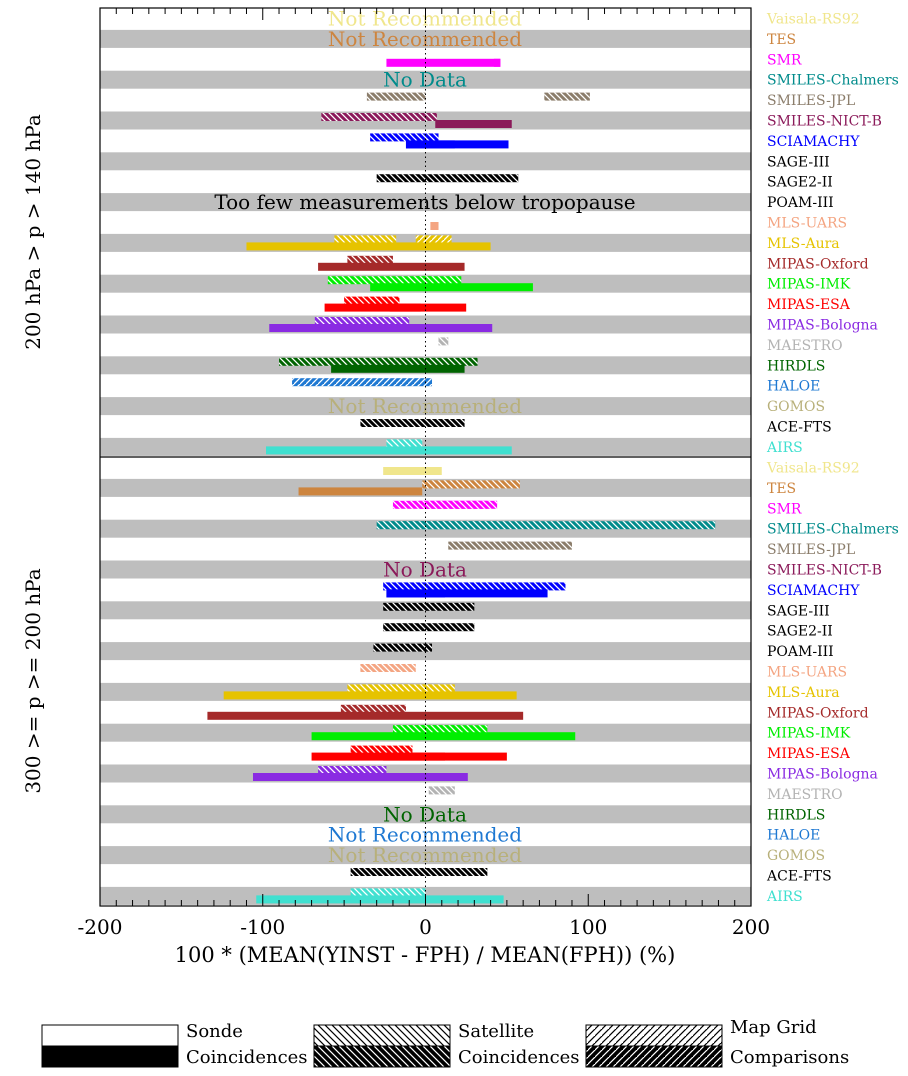  I want to click on instrument-label: SCIAMACHY, so click(813, 591).